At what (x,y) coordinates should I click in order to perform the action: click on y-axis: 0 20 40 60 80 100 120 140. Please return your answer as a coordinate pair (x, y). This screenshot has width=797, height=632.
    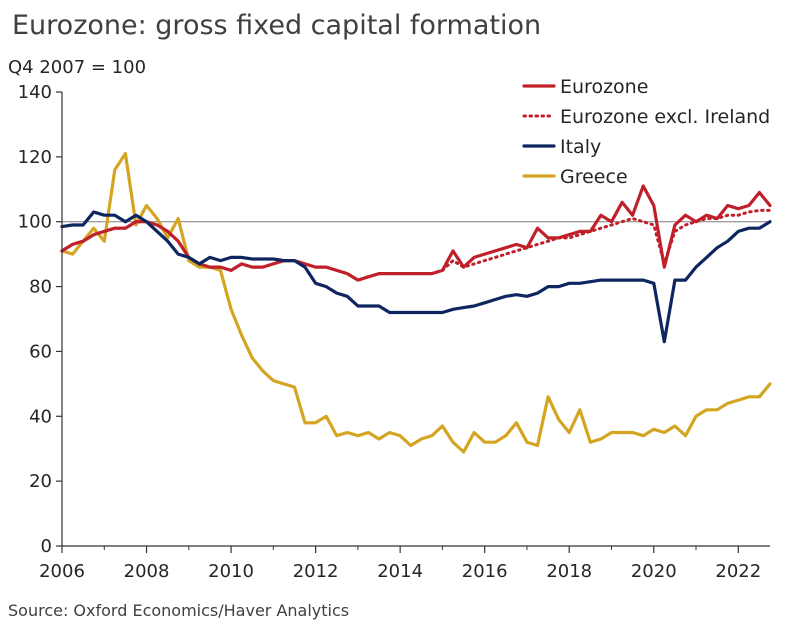
    Looking at the image, I should click on (40, 319).